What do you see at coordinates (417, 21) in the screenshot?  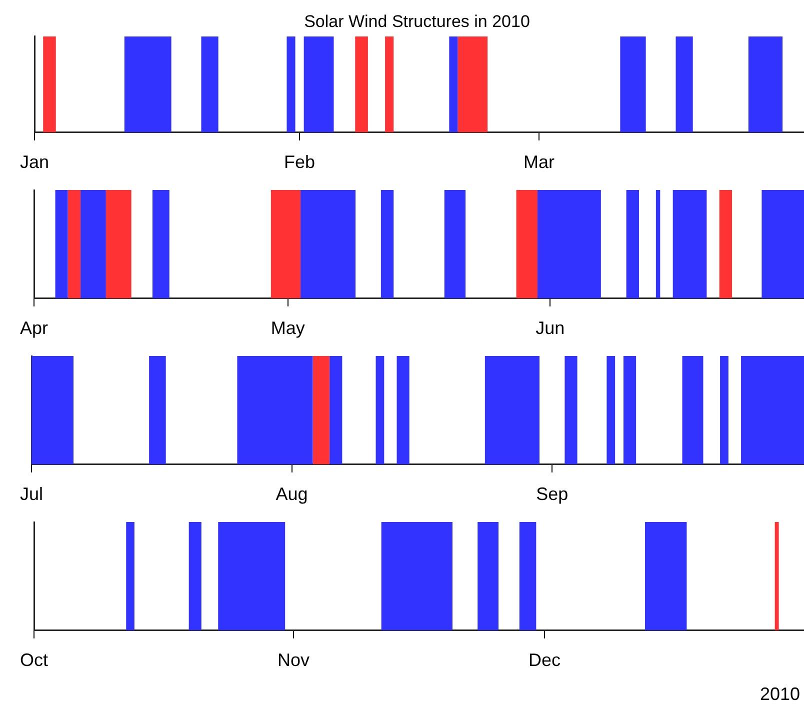 I see `chart-title: Solar Wind Structures in 2010` at bounding box center [417, 21].